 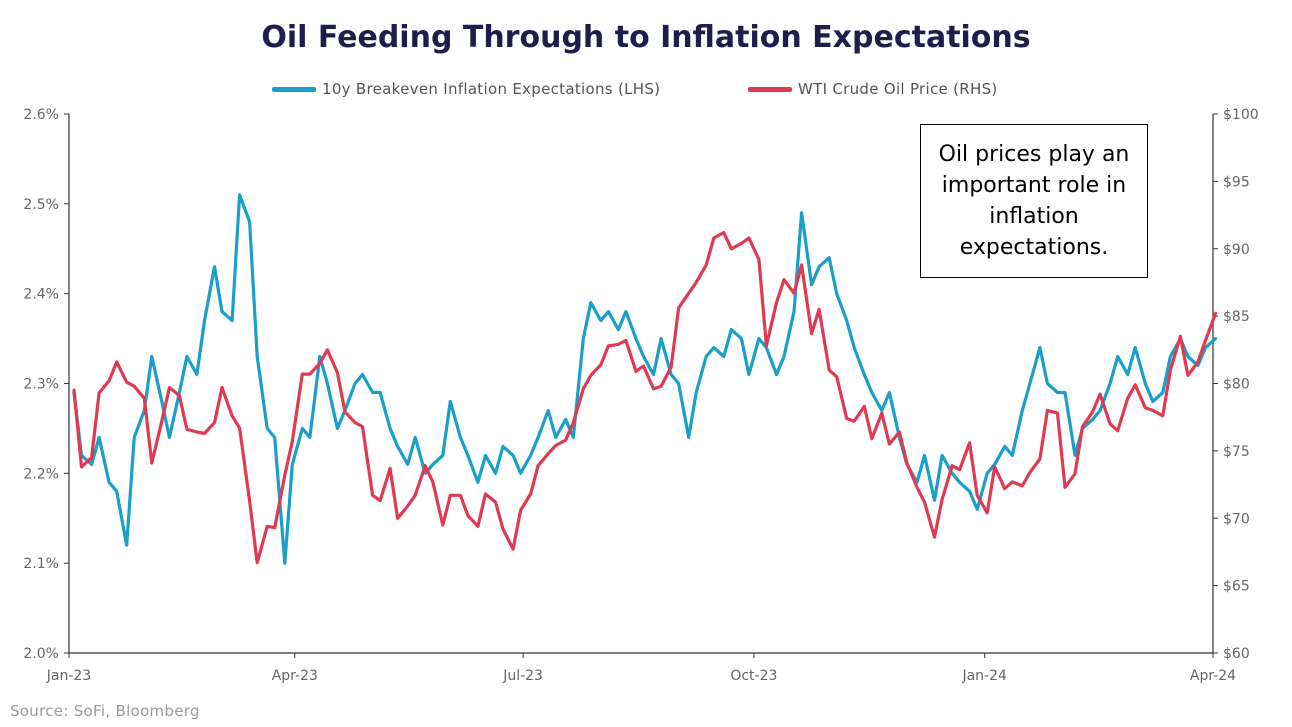 I want to click on y-left-tick-label: 2.0%, so click(x=41, y=654).